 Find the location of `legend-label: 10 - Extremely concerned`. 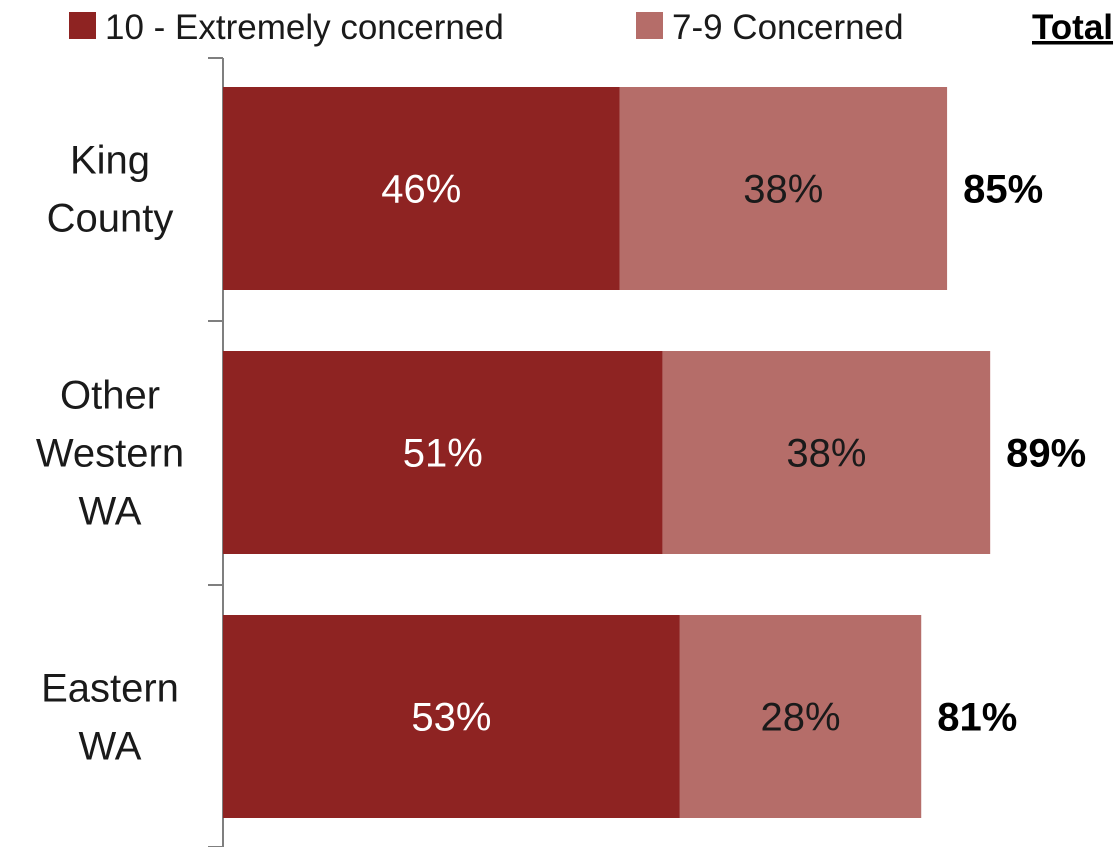

legend-label: 10 - Extremely concerned is located at coordinates (304, 27).